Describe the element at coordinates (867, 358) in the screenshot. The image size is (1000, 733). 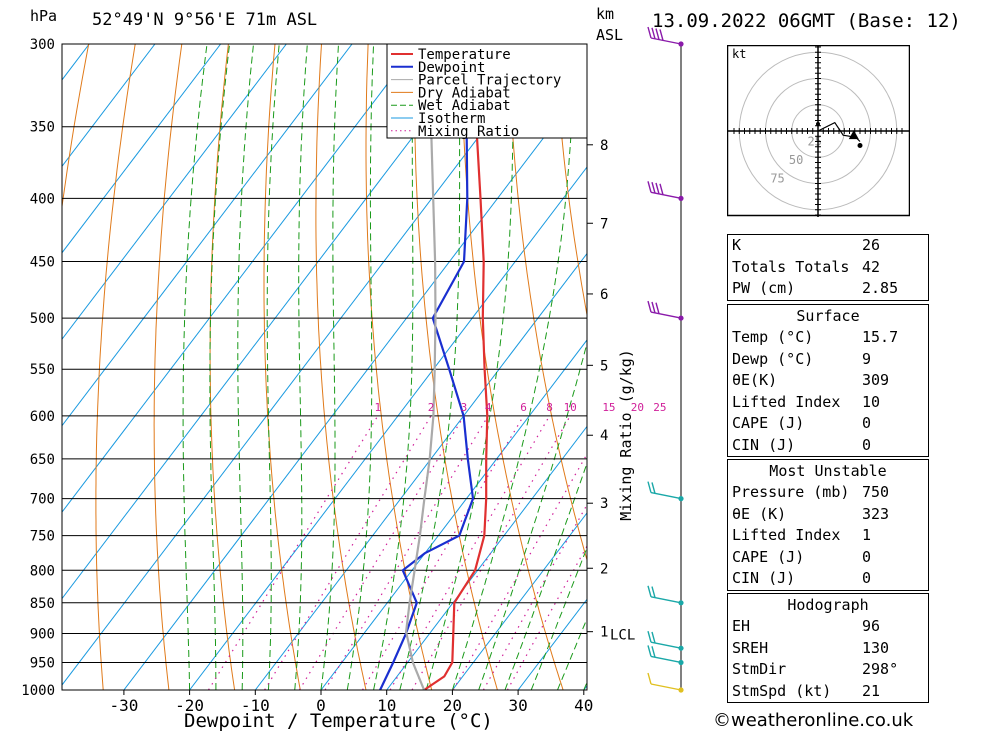
I see `surface-row-value: 9` at that location.